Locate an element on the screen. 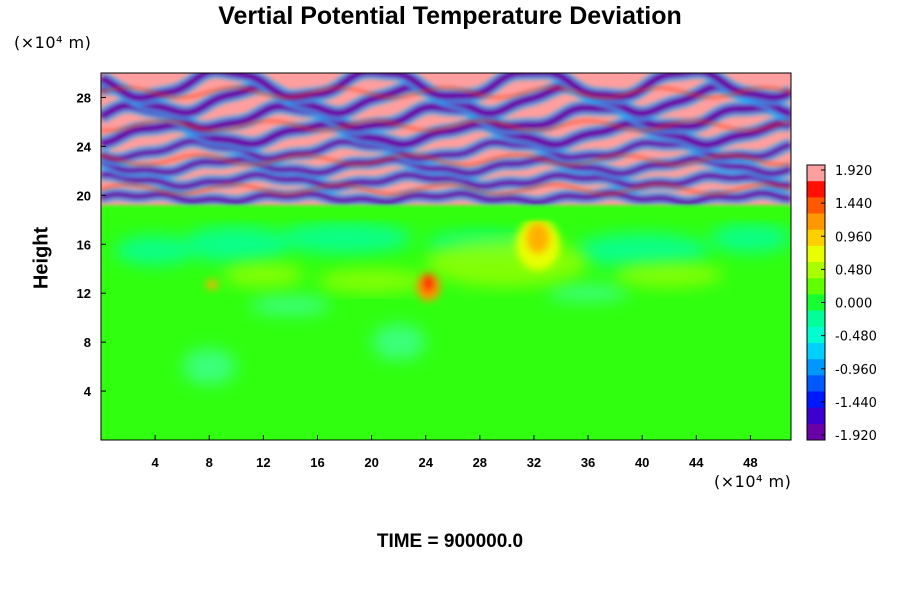 The width and height of the screenshot is (900, 600). colorbar-label: -1.920 is located at coordinates (856, 436).